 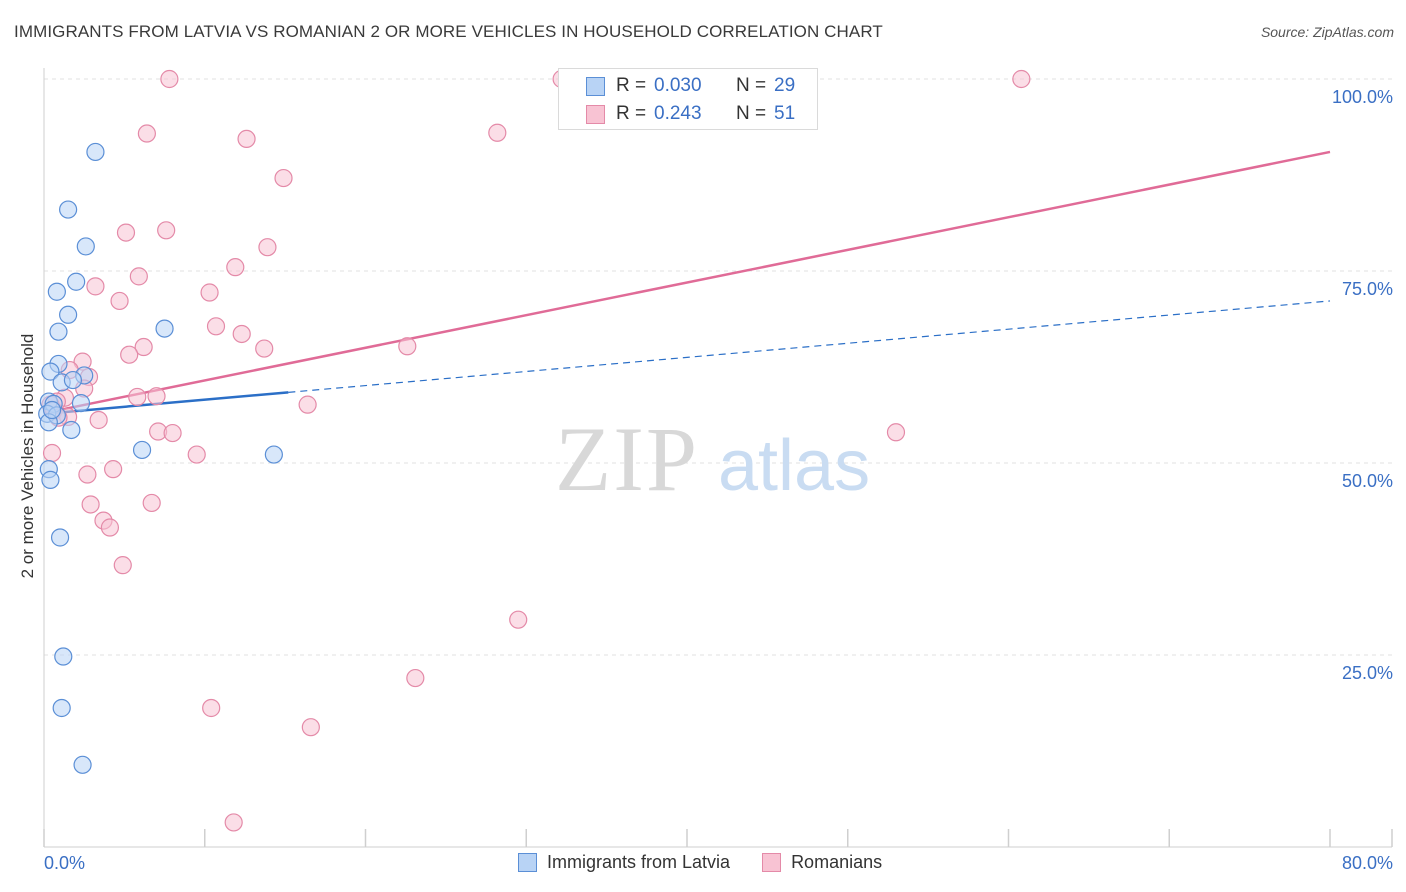 What do you see at coordinates (1367, 481) in the screenshot?
I see `y-tick-label: 50.0%` at bounding box center [1367, 481].